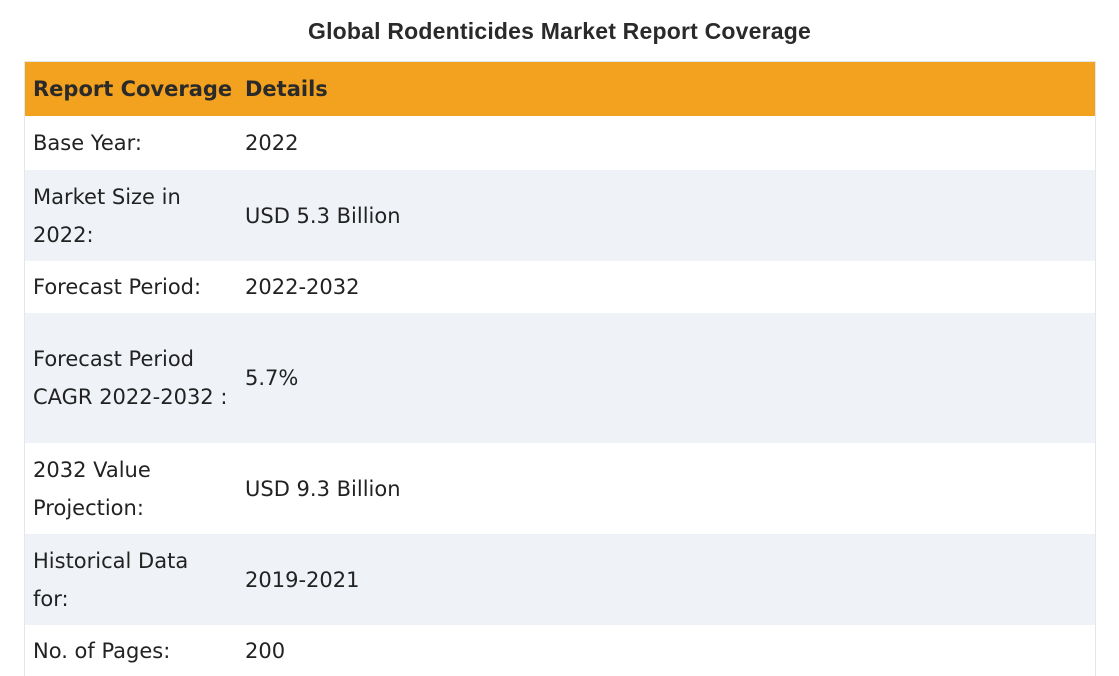  What do you see at coordinates (560, 488) in the screenshot?
I see `table-row: 2032 Value Projection: USD 9.3 Billion` at bounding box center [560, 488].